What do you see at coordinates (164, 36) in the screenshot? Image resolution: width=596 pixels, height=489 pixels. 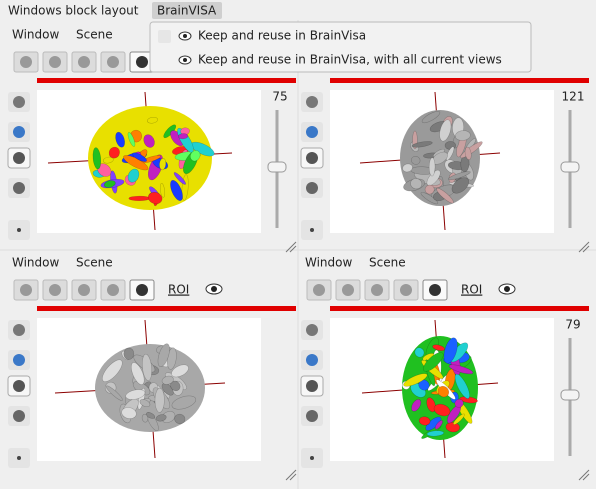 I see `checkbox` at bounding box center [164, 36].